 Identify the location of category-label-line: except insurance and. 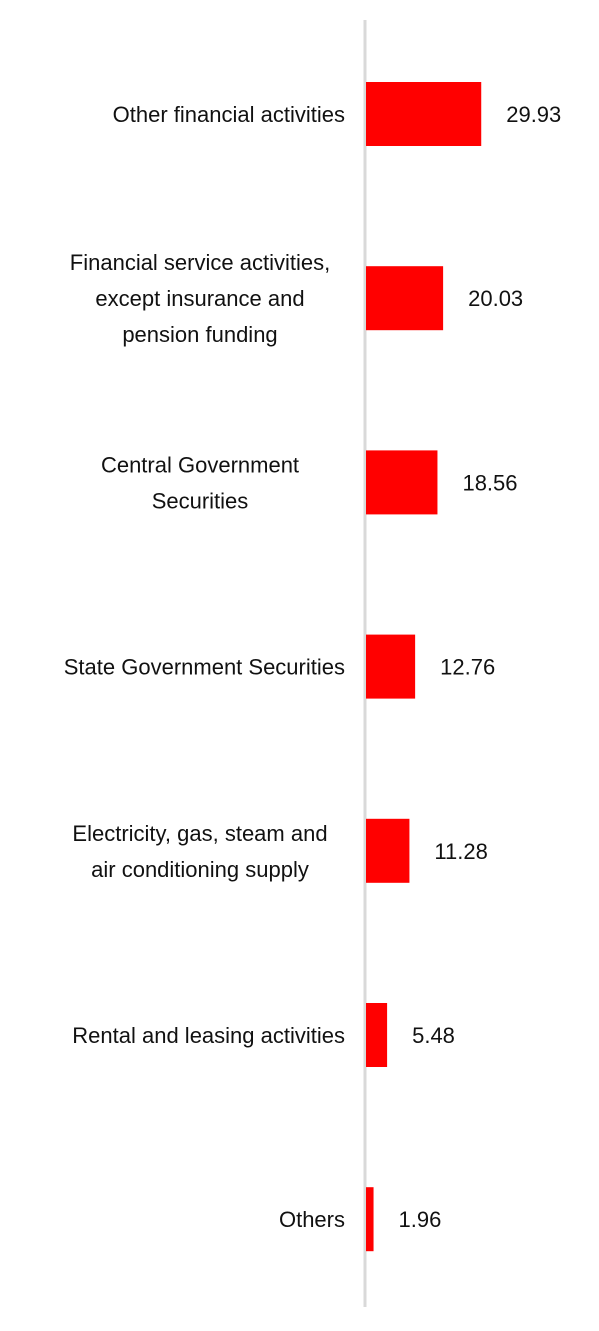
(199, 298).